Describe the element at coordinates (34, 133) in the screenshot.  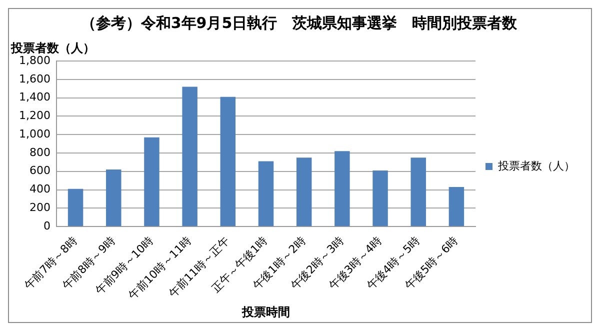
I see `y-tick-label: 1,000` at that location.